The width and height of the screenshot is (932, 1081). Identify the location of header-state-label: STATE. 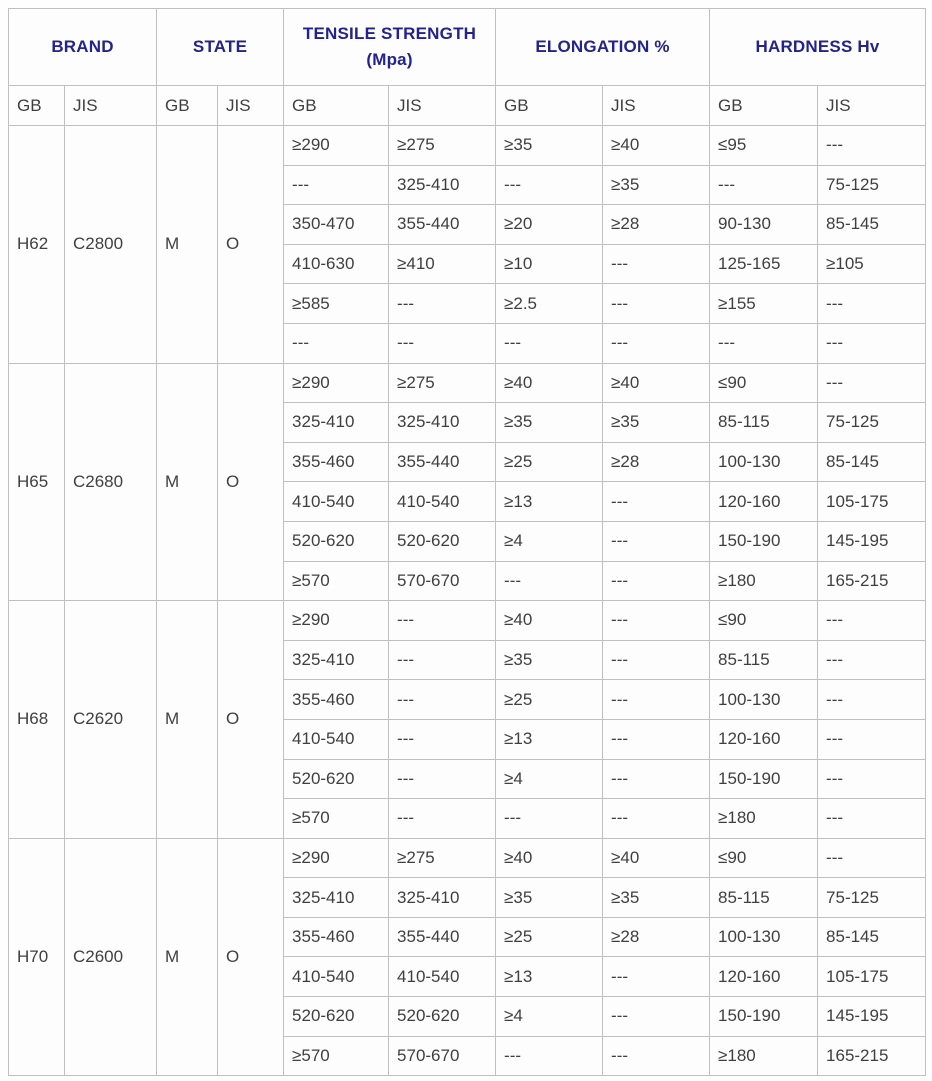
(220, 46).